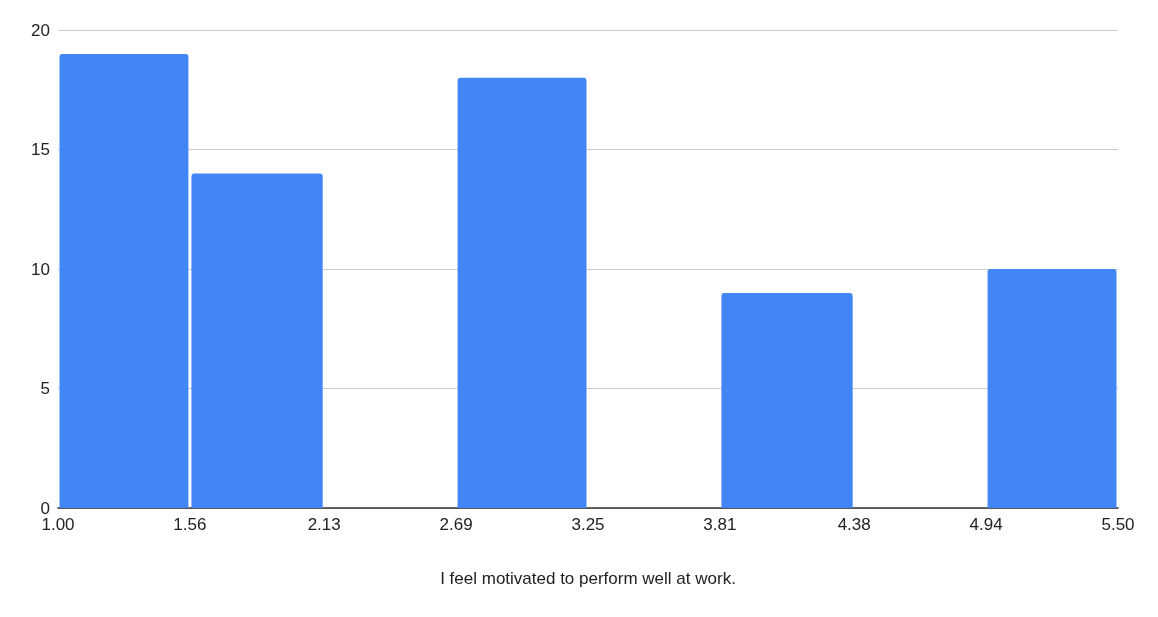 This screenshot has width=1158, height=617. What do you see at coordinates (588, 524) in the screenshot?
I see `x-tick-label: 3.25` at bounding box center [588, 524].